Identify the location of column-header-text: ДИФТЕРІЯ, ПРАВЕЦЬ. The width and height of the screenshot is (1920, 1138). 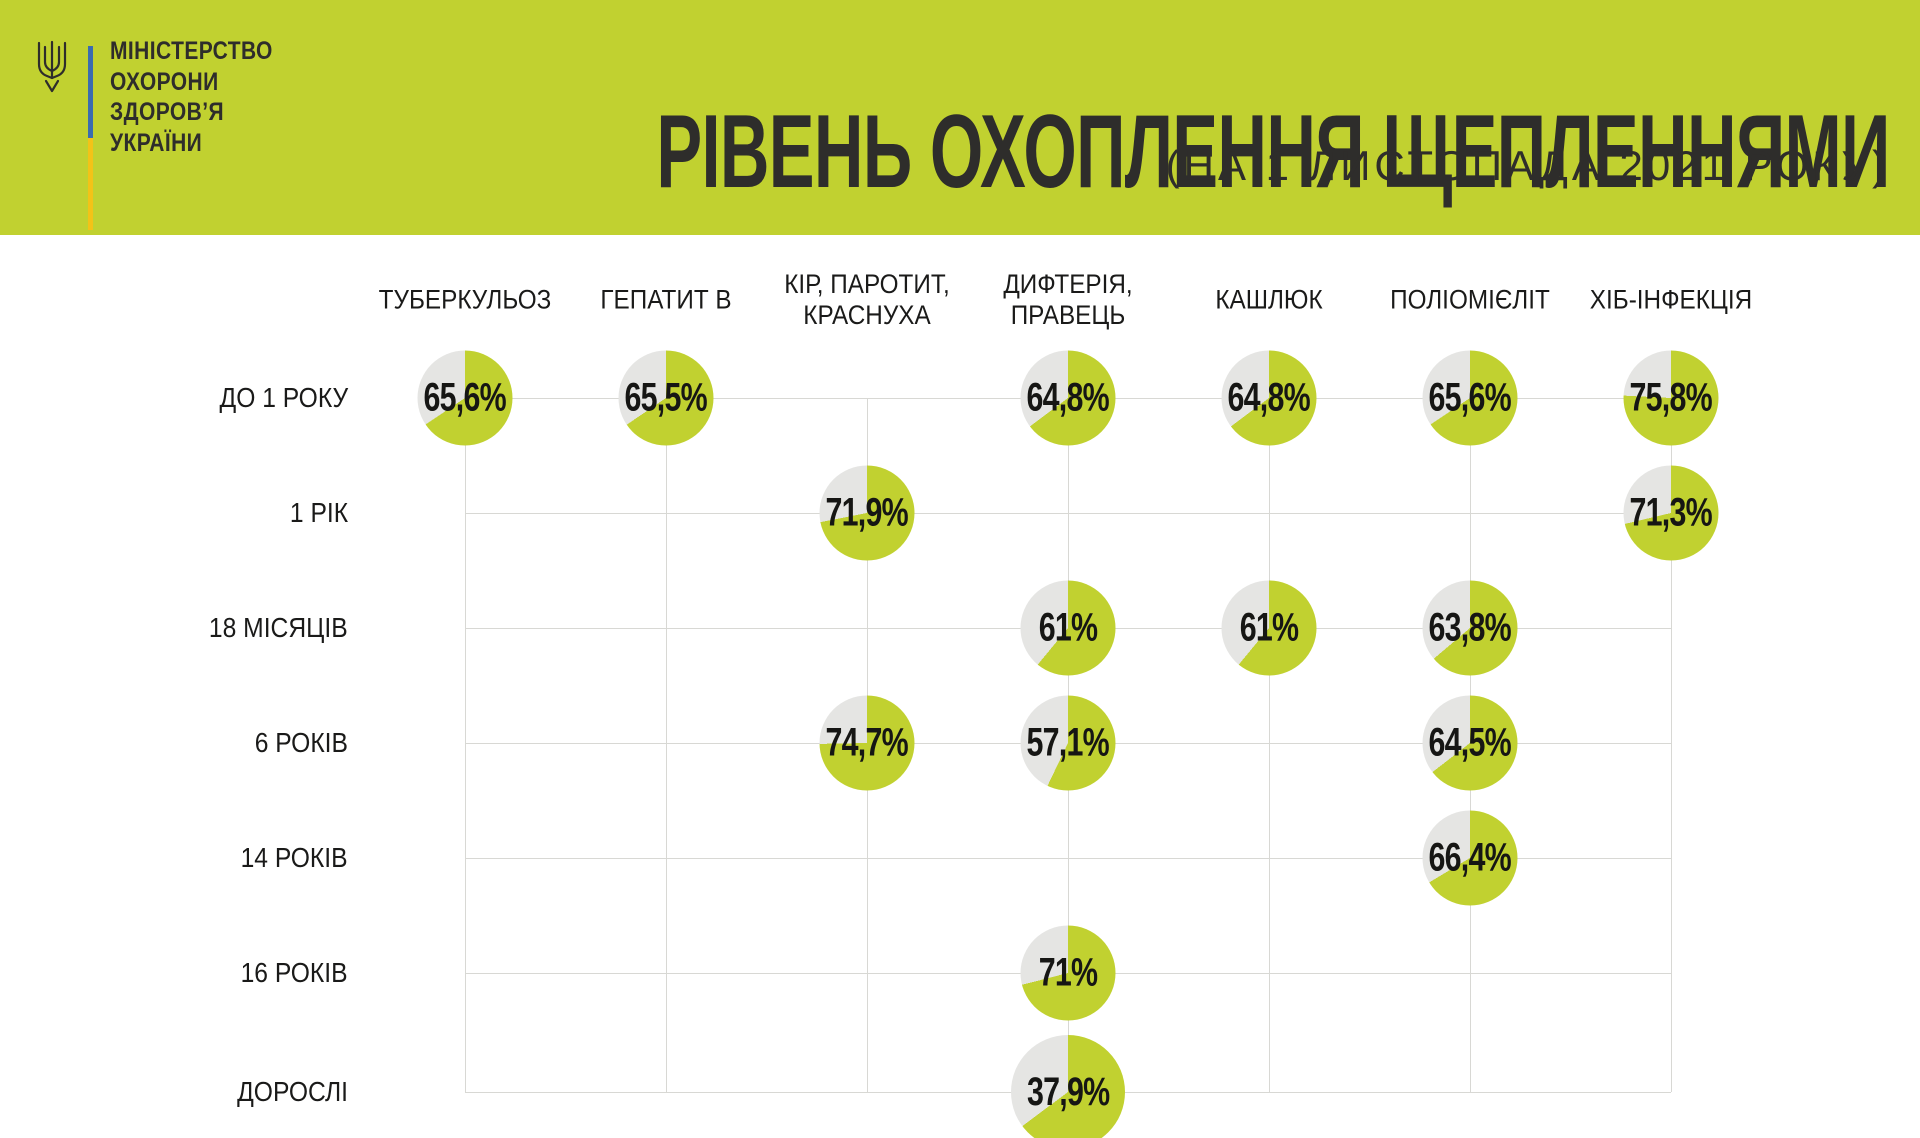
(1067, 300).